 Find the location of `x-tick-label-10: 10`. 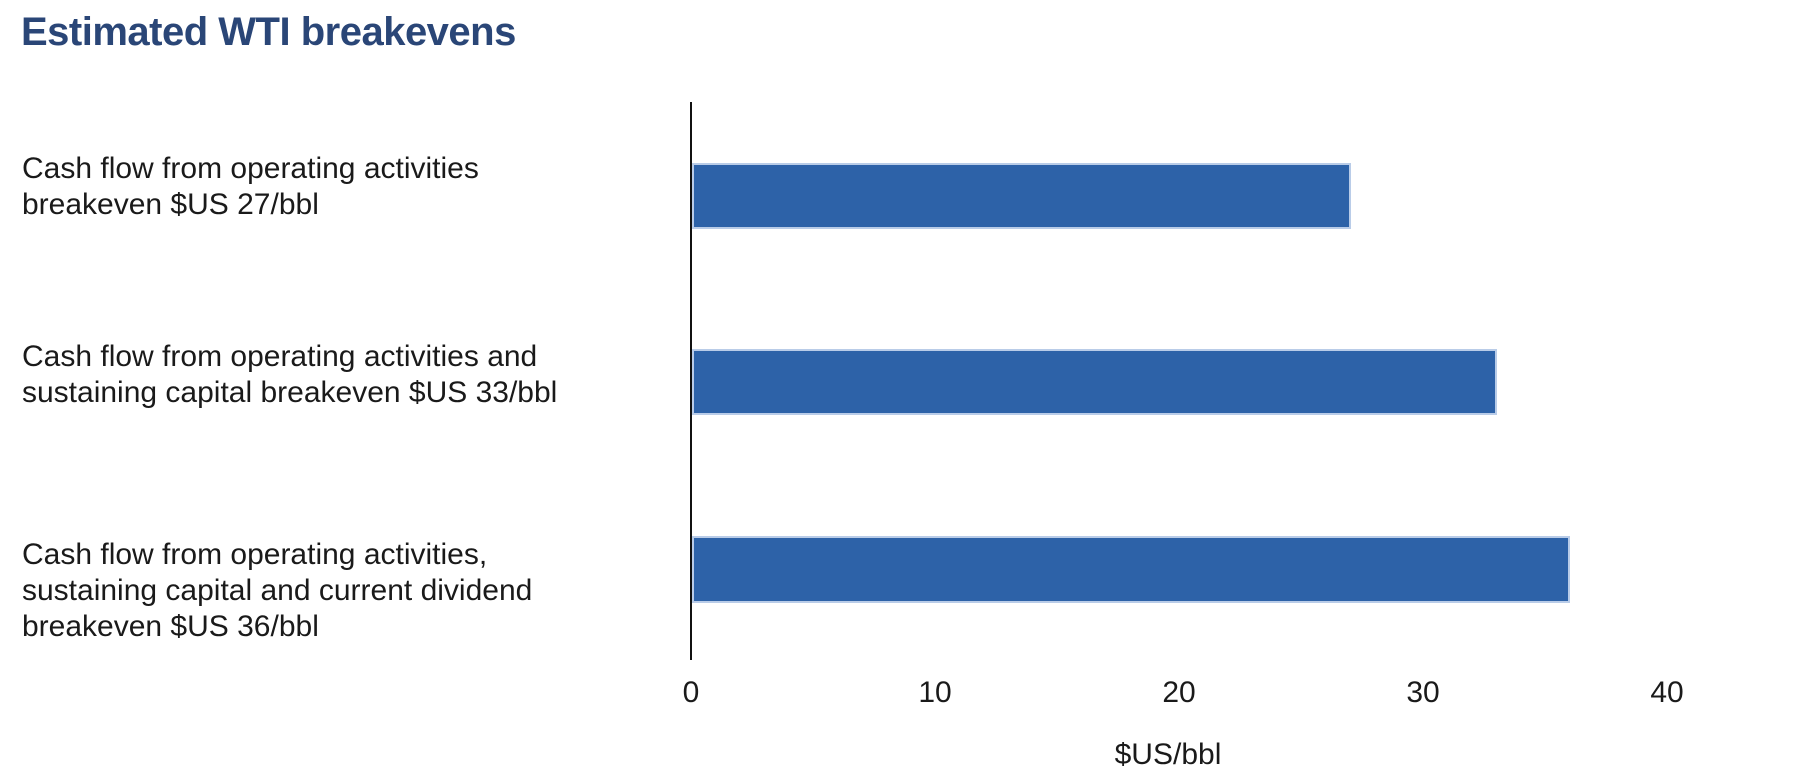

x-tick-label-10: 10 is located at coordinates (935, 692).